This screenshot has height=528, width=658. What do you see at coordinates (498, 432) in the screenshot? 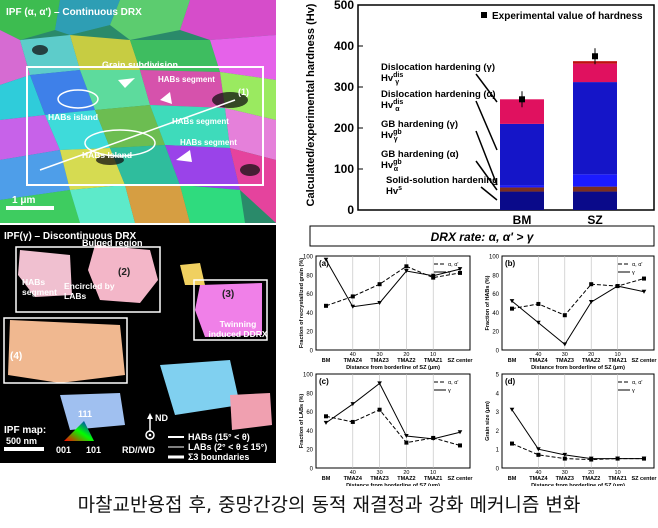
I see `line-chart-ytick: 2` at bounding box center [498, 432].